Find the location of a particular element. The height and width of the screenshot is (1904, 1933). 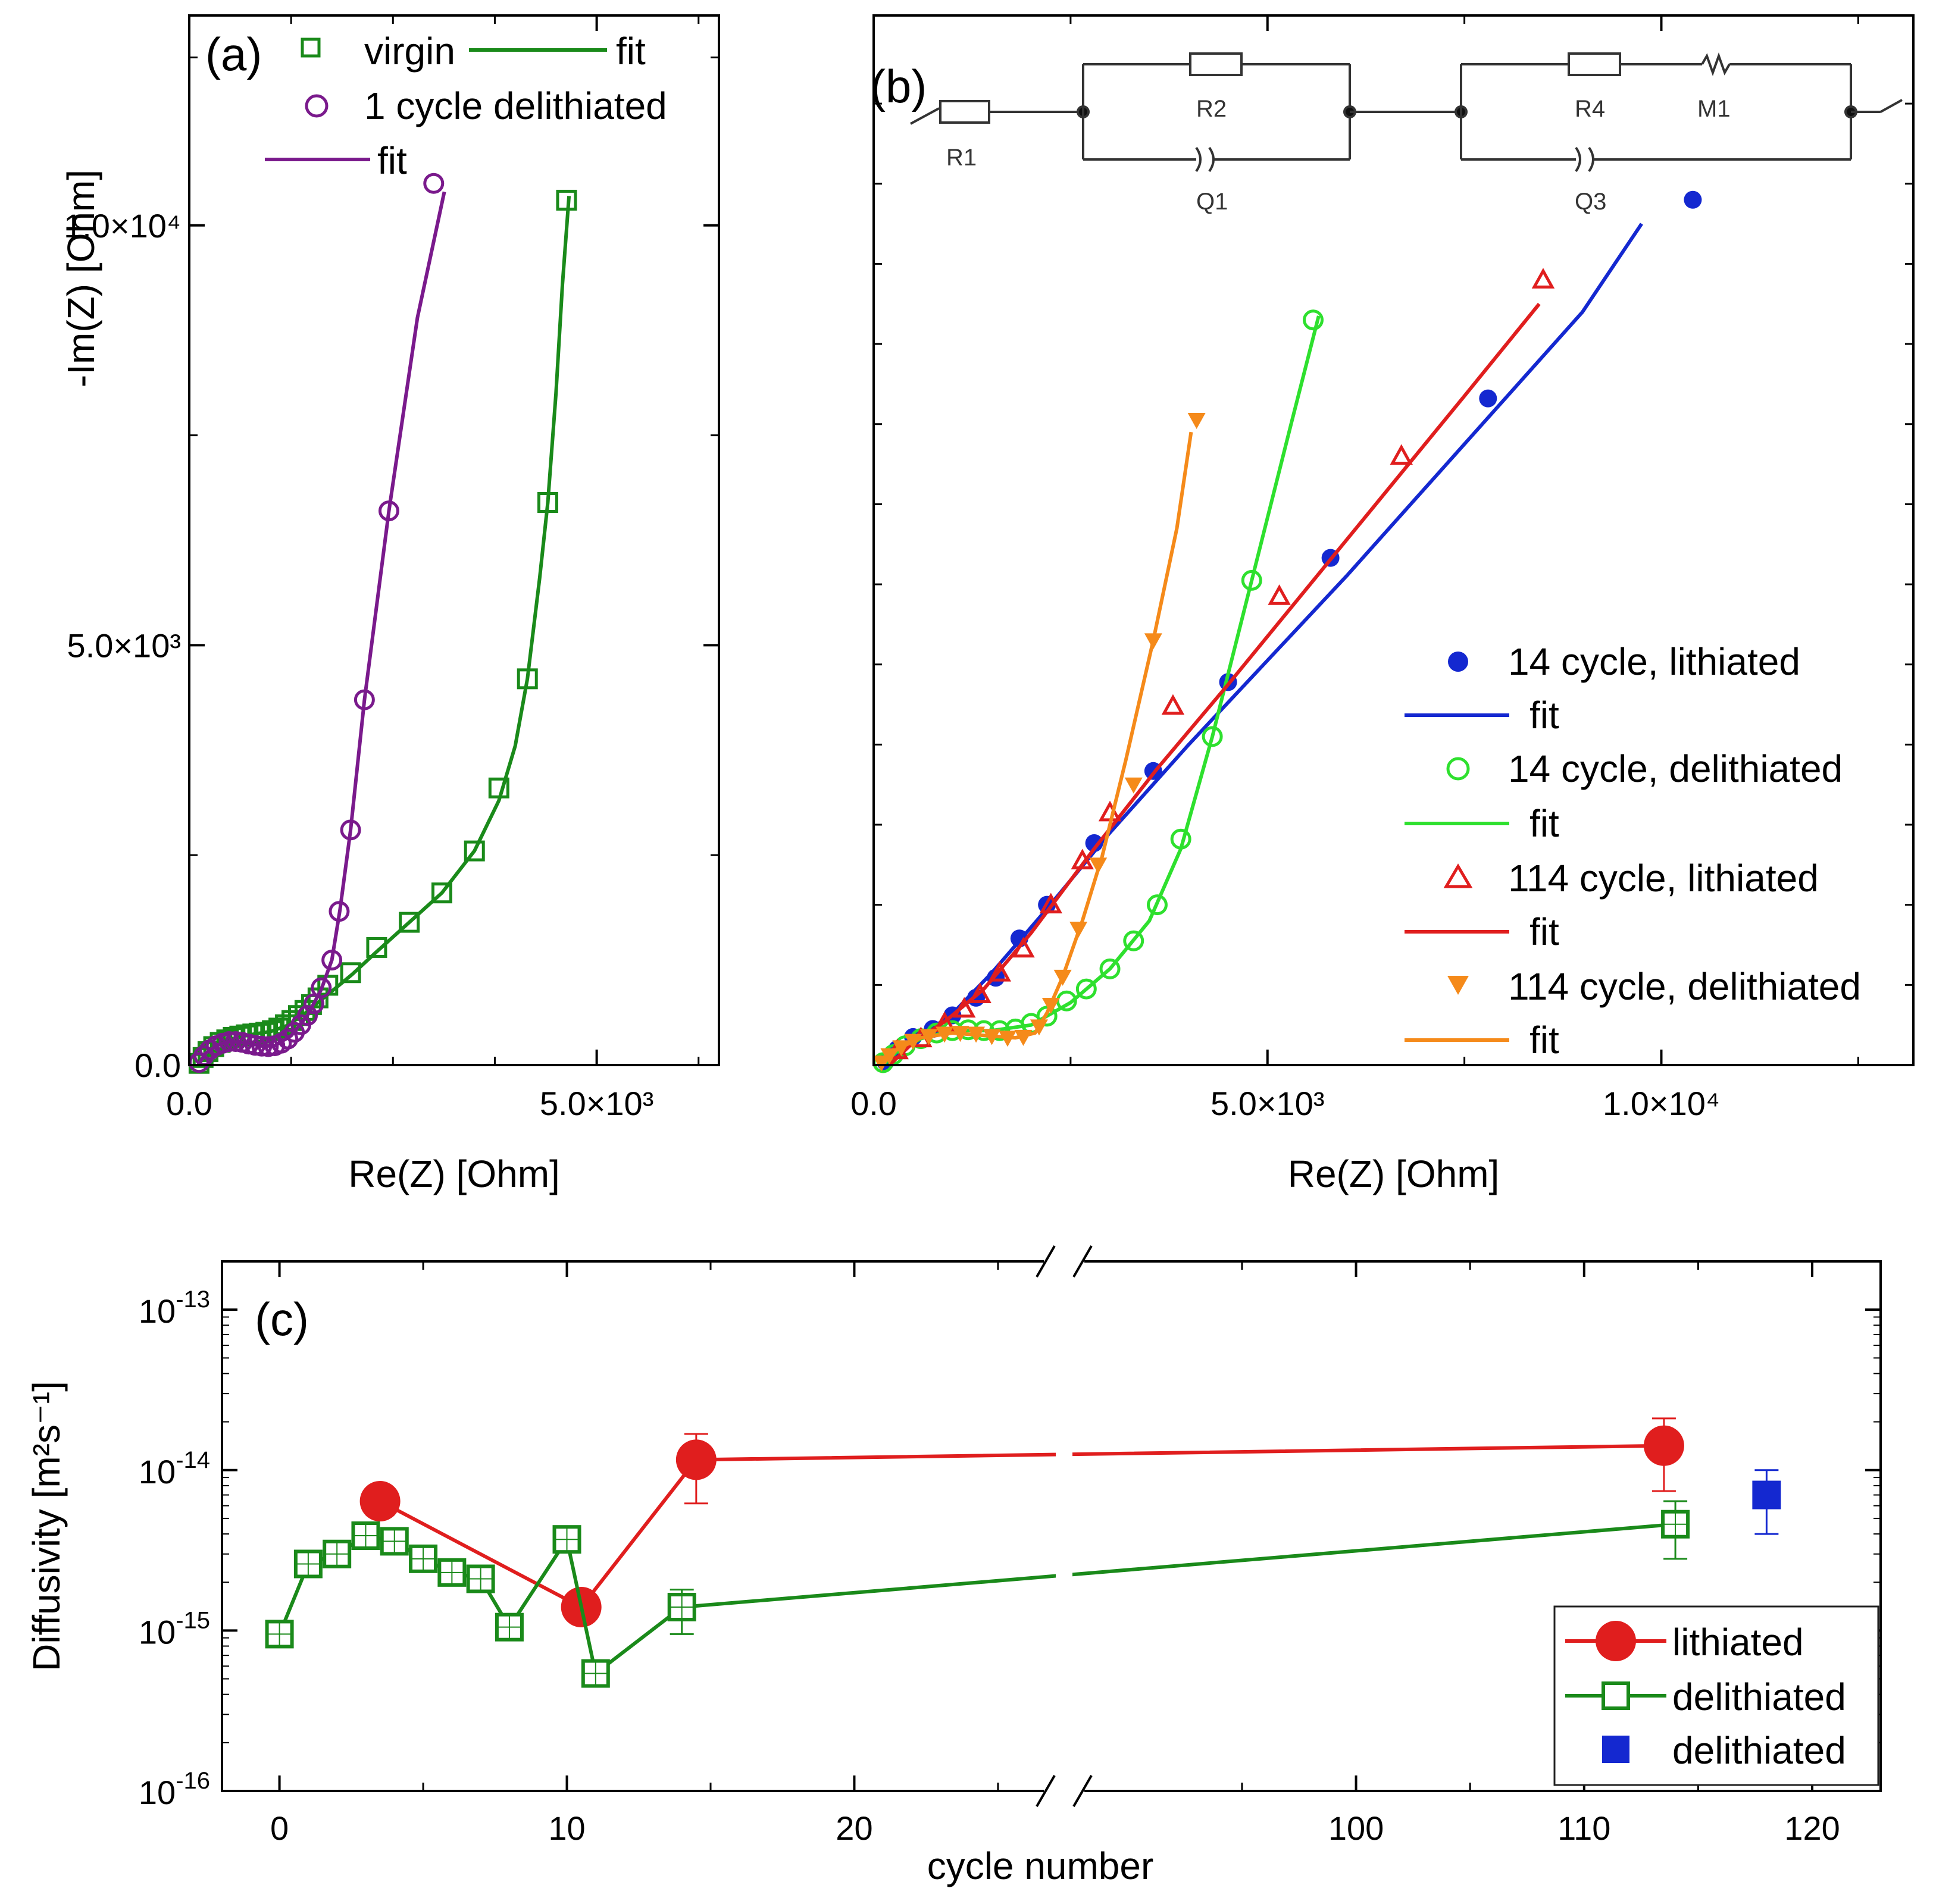

panel-a-legend: virgin fit 1 cycle delithiated fit is located at coordinates (466, 106).